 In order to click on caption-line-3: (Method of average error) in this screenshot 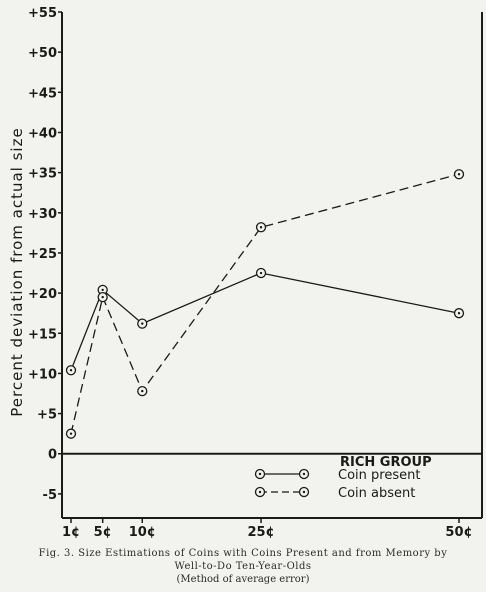, I will do `click(243, 579)`.